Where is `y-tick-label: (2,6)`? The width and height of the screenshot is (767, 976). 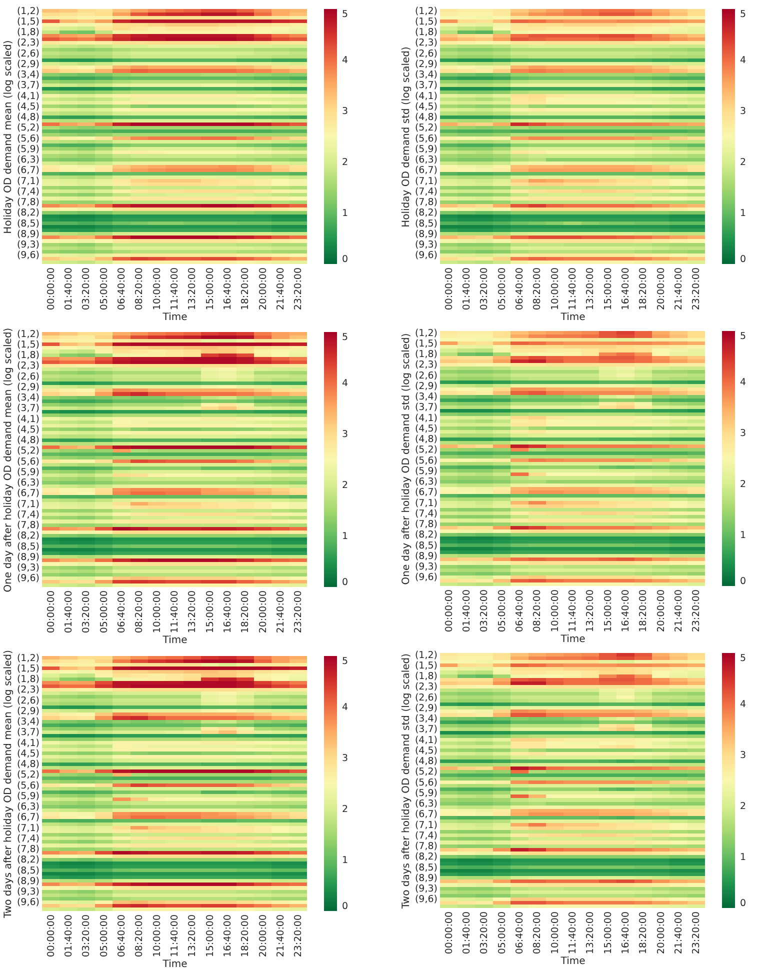 y-tick-label: (2,6) is located at coordinates (28, 700).